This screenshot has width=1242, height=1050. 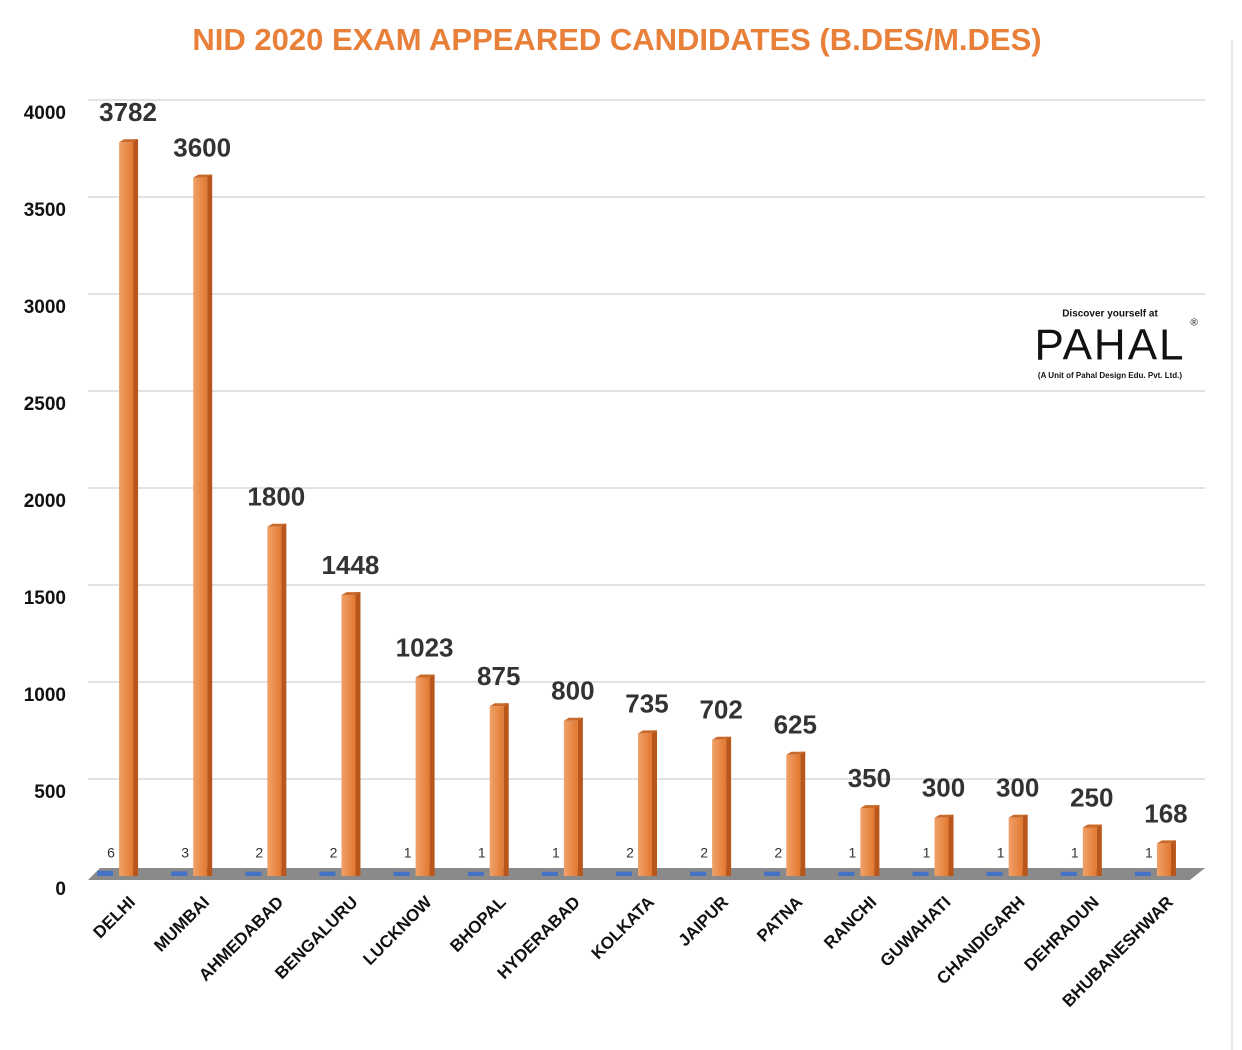 I want to click on x-tick-label: MUMBAI, so click(x=181, y=924).